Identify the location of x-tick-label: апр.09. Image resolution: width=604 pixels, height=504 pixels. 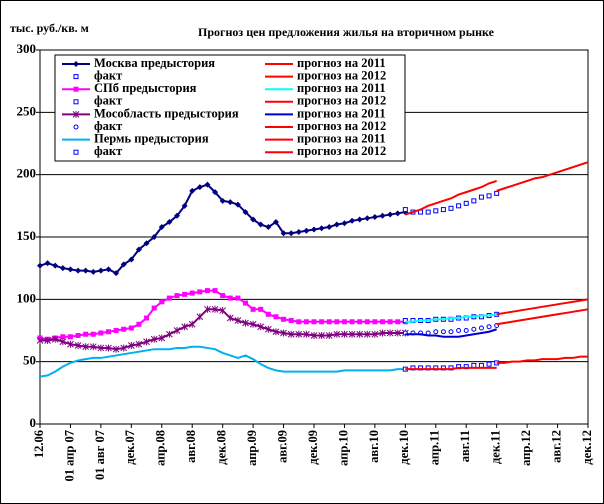
(252, 448).